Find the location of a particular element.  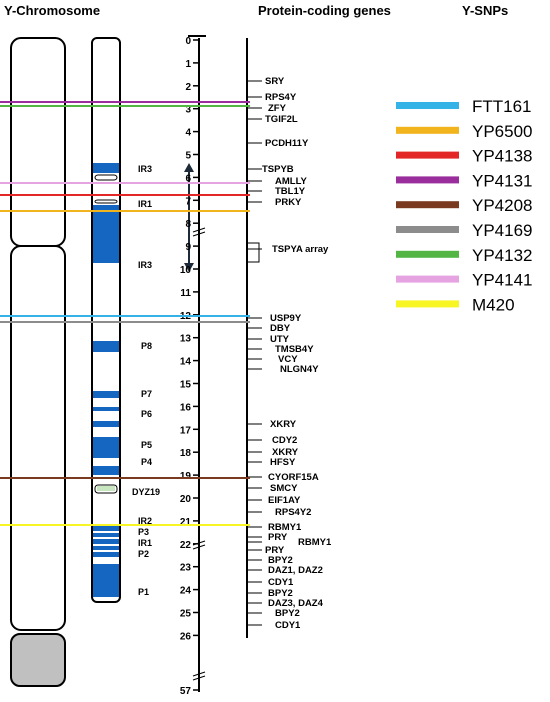

band-column is located at coordinates (106, 320).